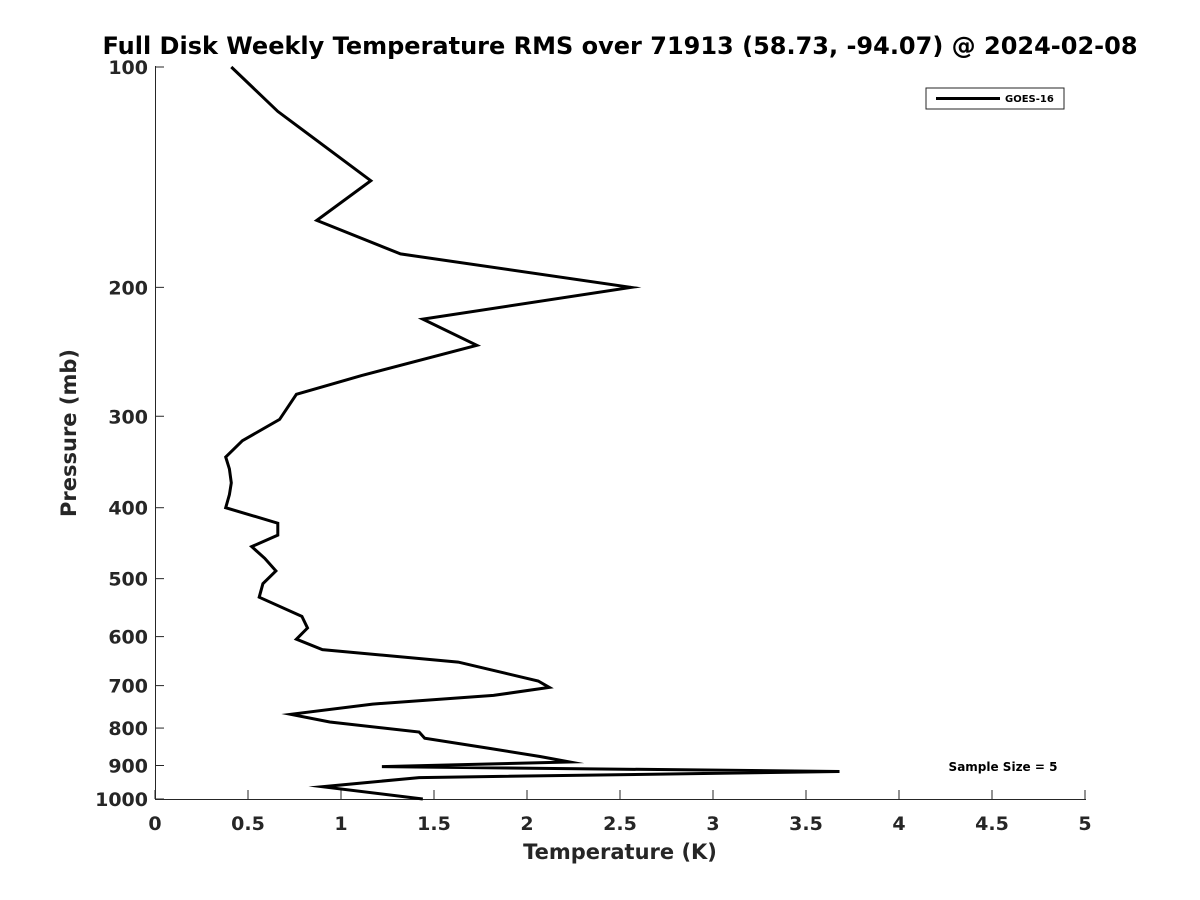 Image resolution: width=1200 pixels, height=900 pixels. Describe the element at coordinates (128, 68) in the screenshot. I see `y-tick-label: 100` at that location.